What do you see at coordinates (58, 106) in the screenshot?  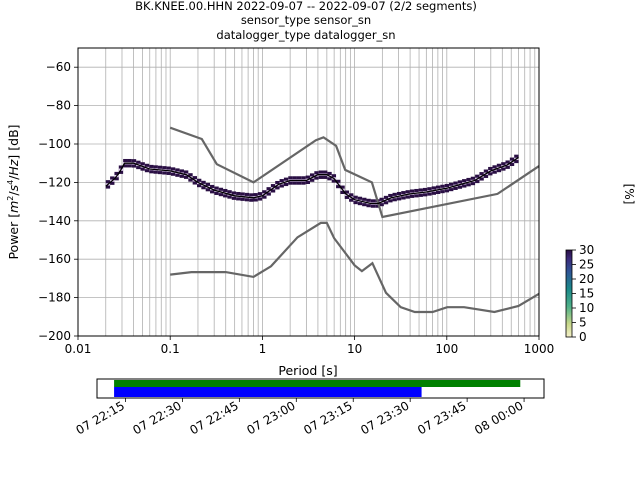 I see `y-tick-label: −80` at bounding box center [58, 106].